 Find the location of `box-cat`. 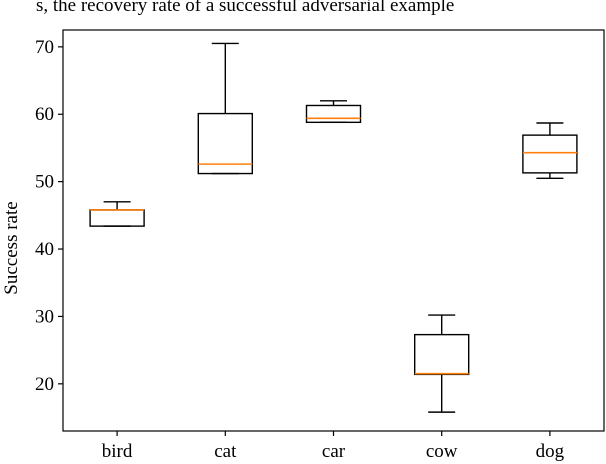

box-cat is located at coordinates (225, 143).